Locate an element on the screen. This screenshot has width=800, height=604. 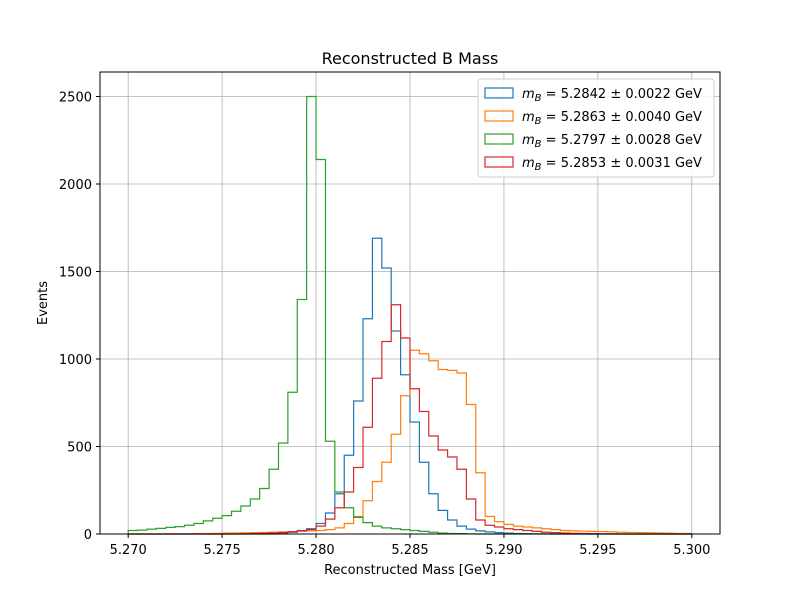
legend-box is located at coordinates (596, 128).